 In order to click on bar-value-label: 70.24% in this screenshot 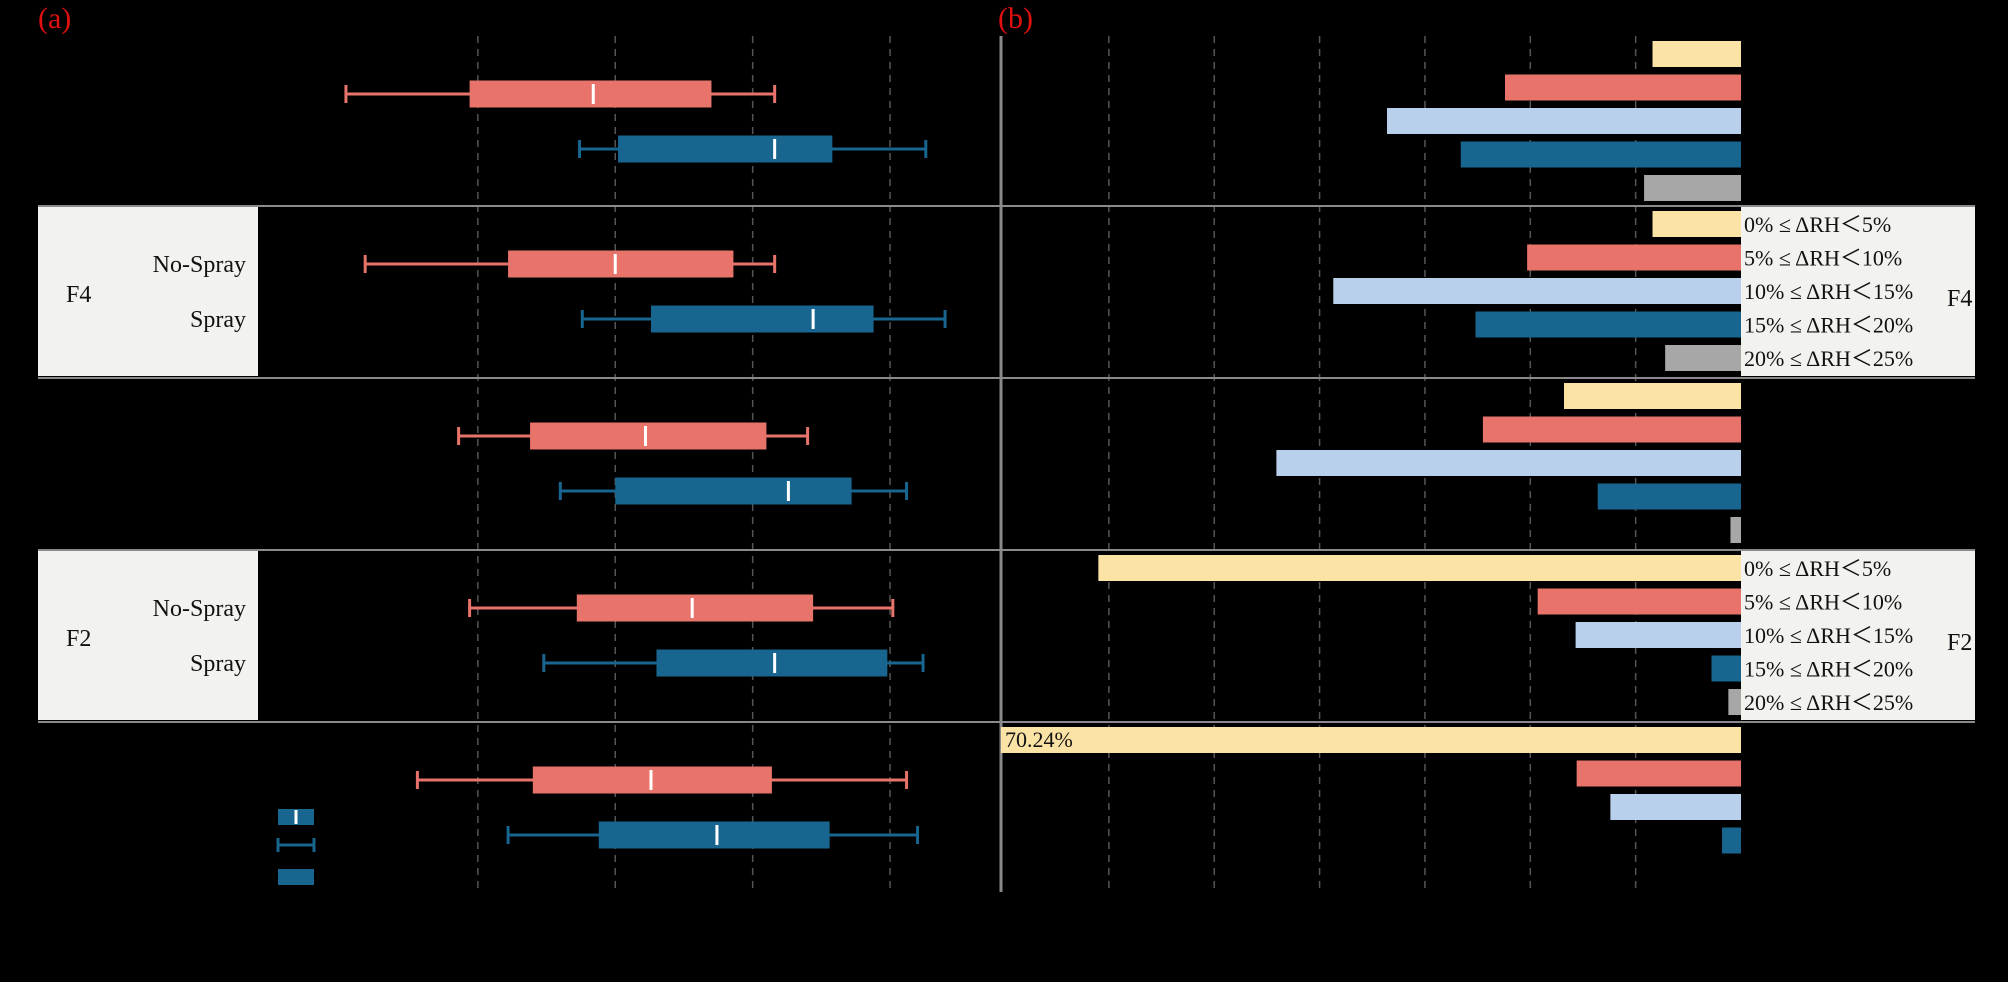, I will do `click(1039, 739)`.